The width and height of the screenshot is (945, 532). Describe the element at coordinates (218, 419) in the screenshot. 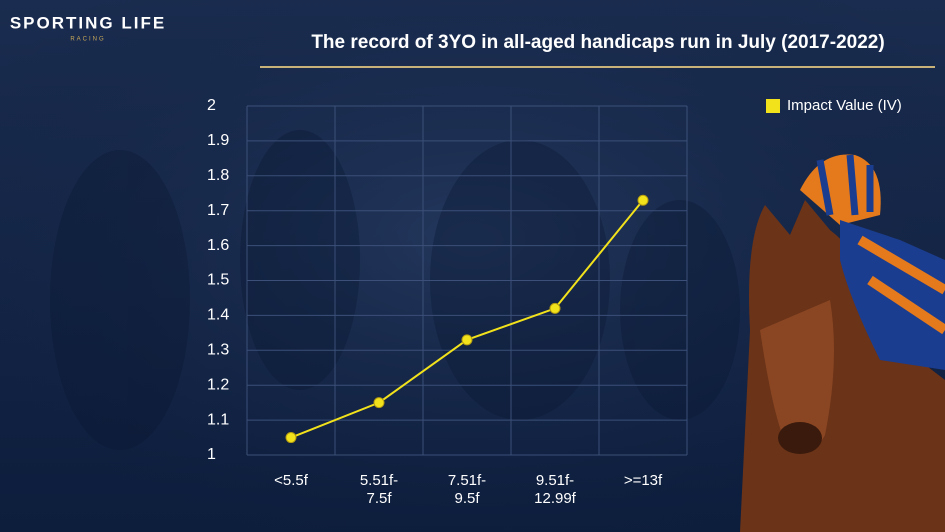

I see `y-tick-label: 1.1` at that location.